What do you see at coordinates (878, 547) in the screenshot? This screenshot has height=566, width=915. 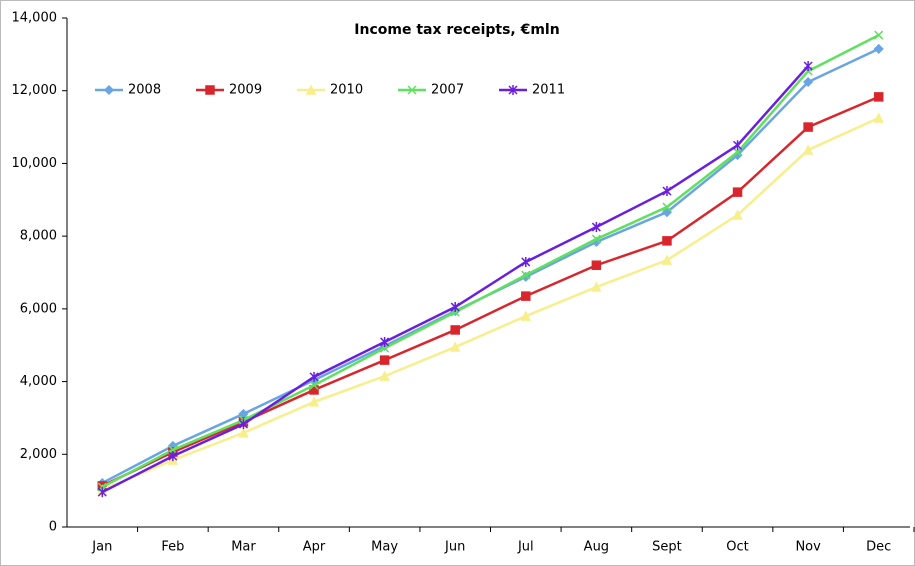 I see `x-tick-label: Dec` at bounding box center [878, 547].